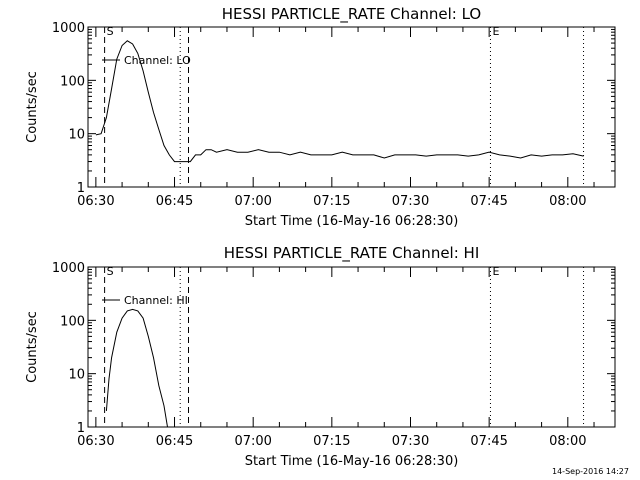  I want to click on p2-x-tick-label: 06:45, so click(174, 441).